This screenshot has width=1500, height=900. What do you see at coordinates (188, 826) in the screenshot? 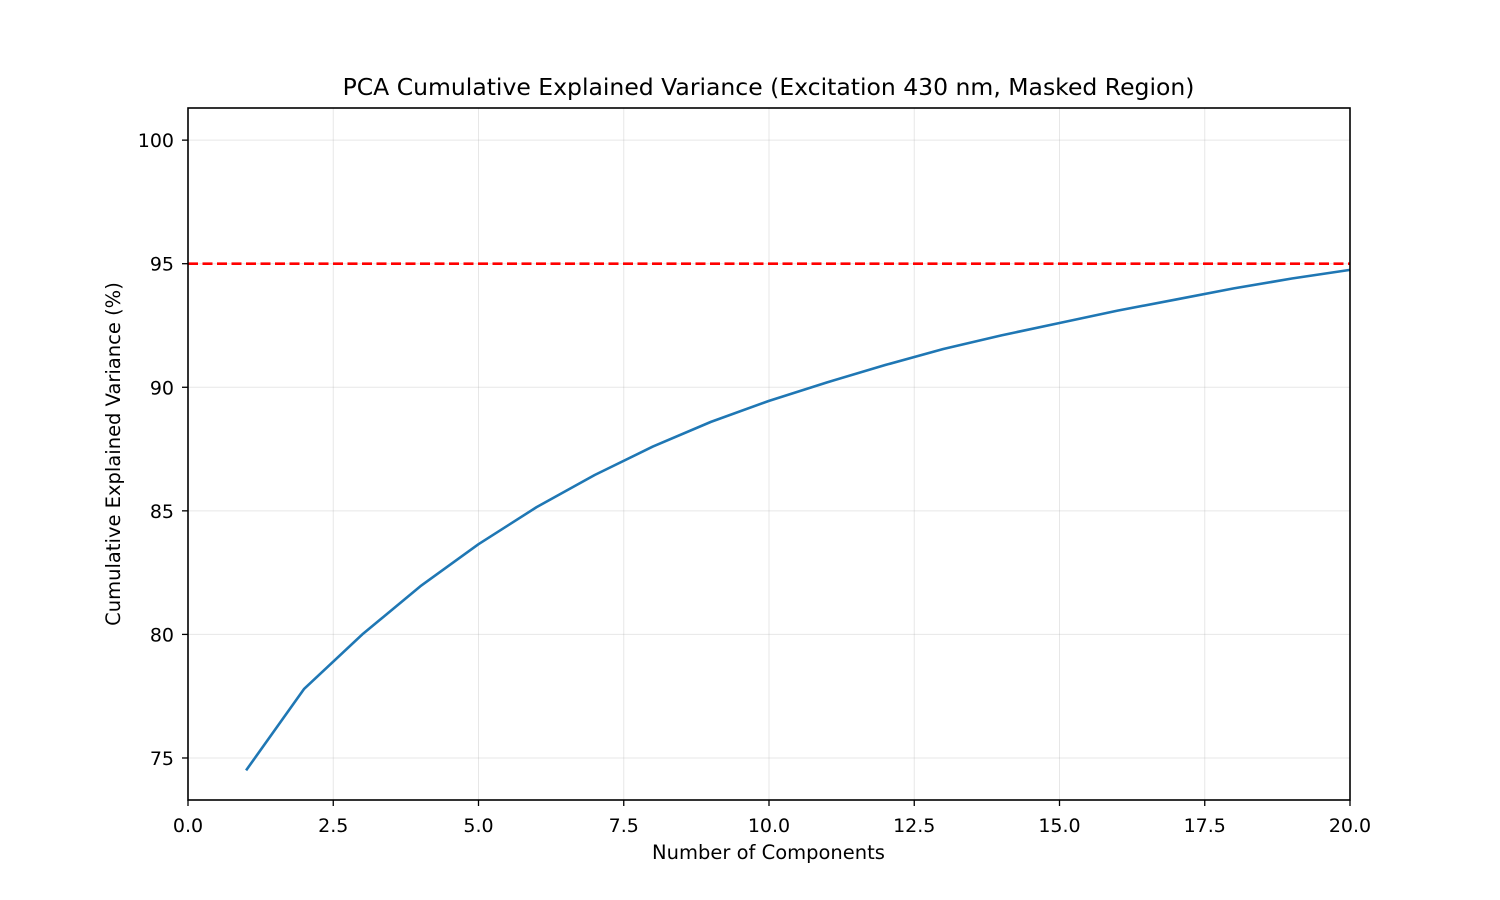
I see `x-tick-label: 0.0` at bounding box center [188, 826].